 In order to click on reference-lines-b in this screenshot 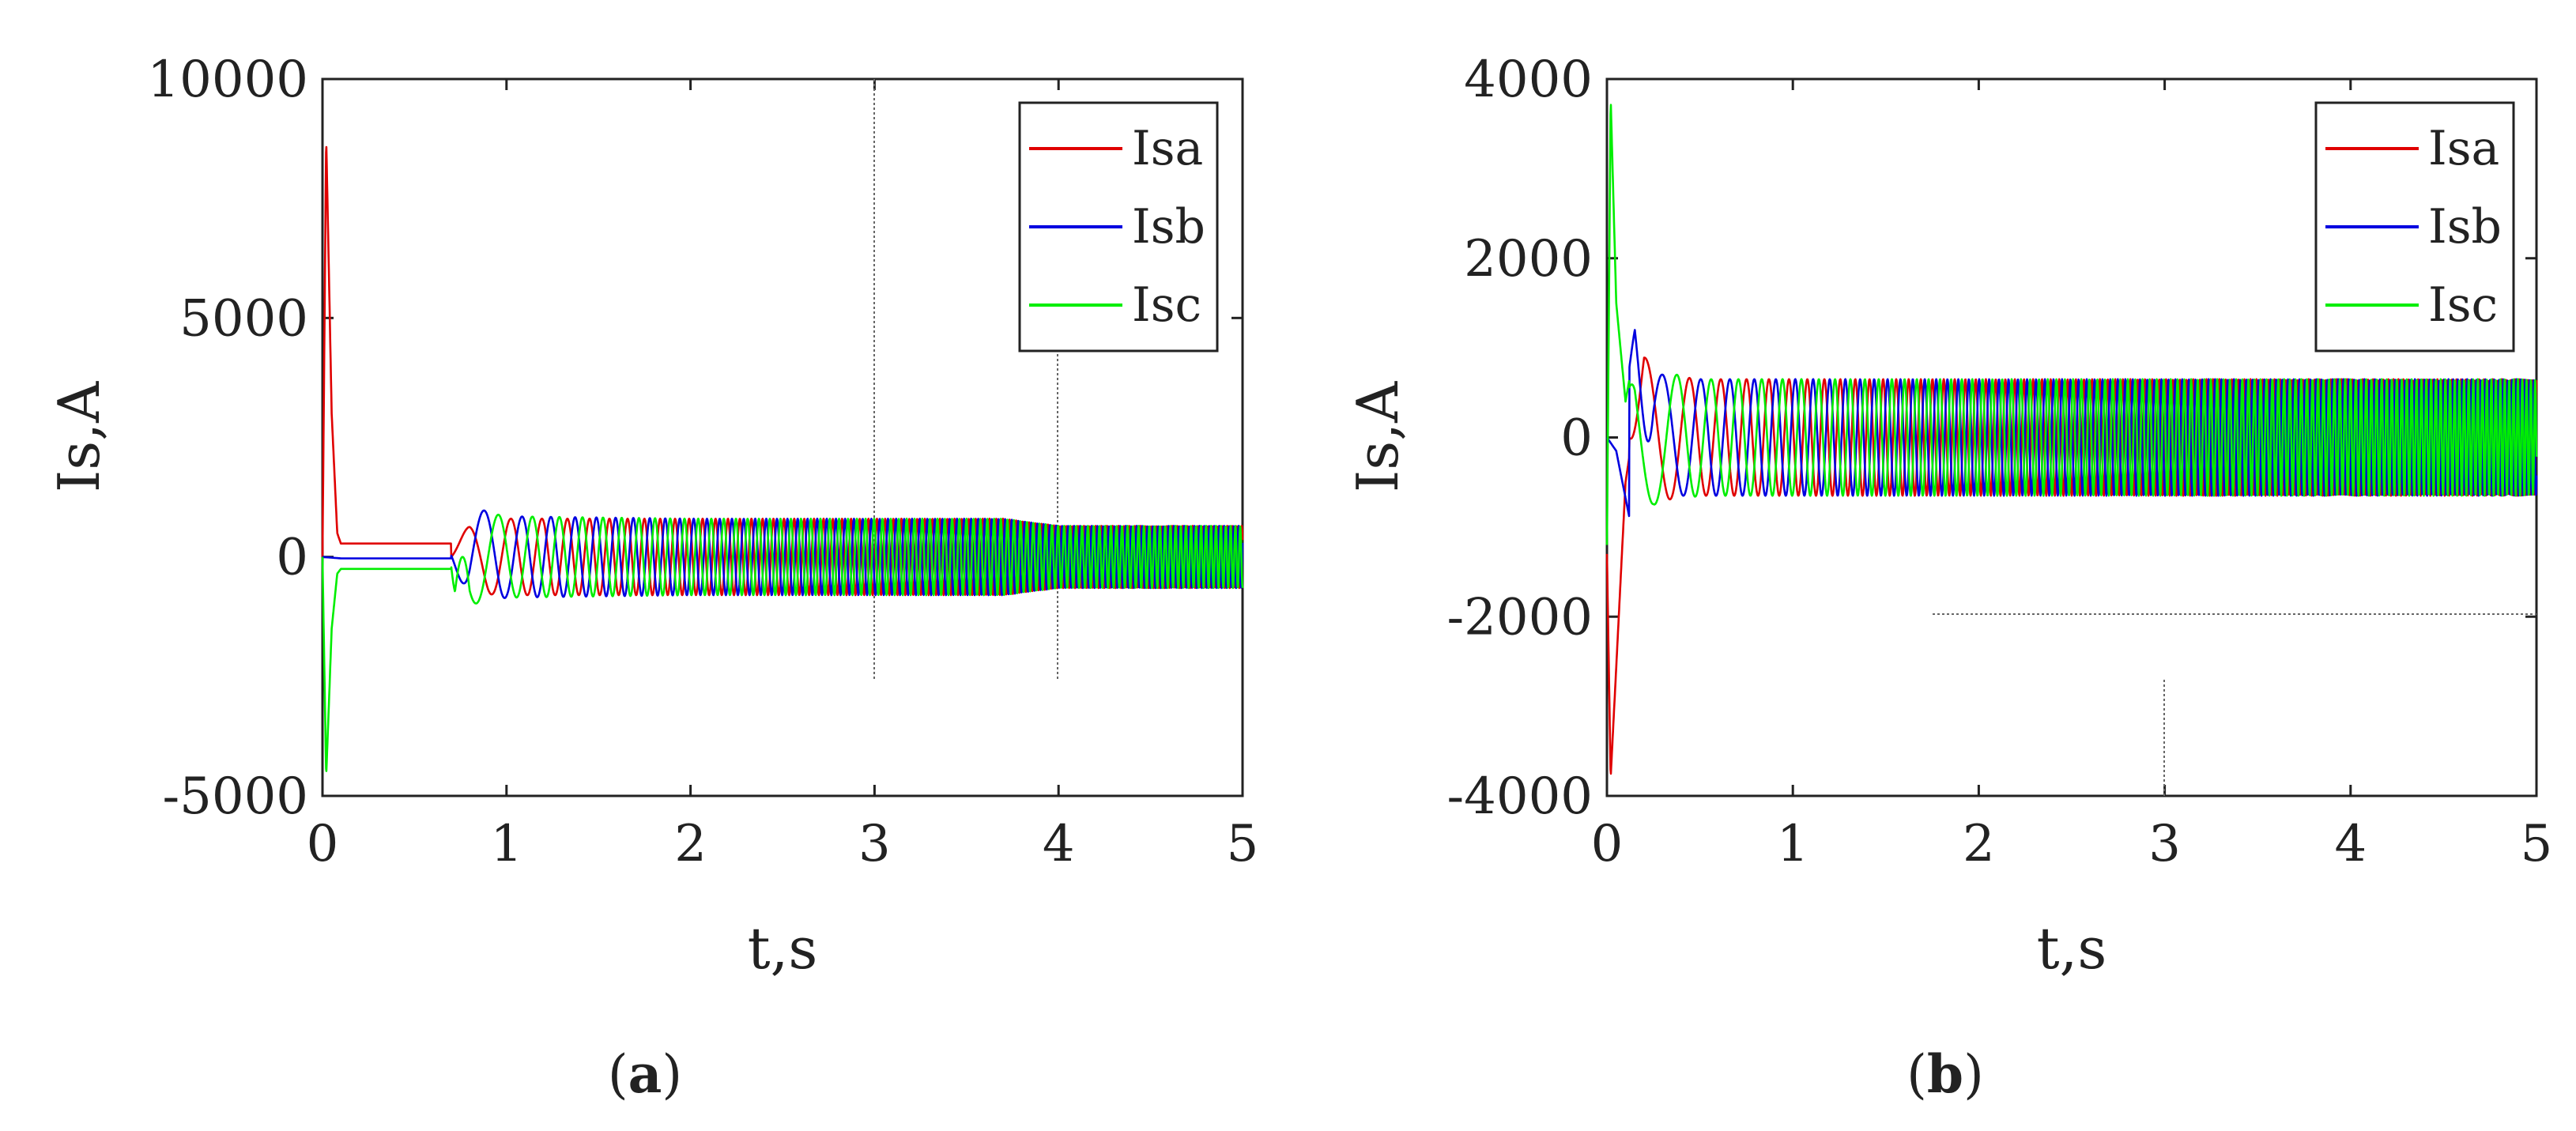, I will do `click(2234, 704)`.